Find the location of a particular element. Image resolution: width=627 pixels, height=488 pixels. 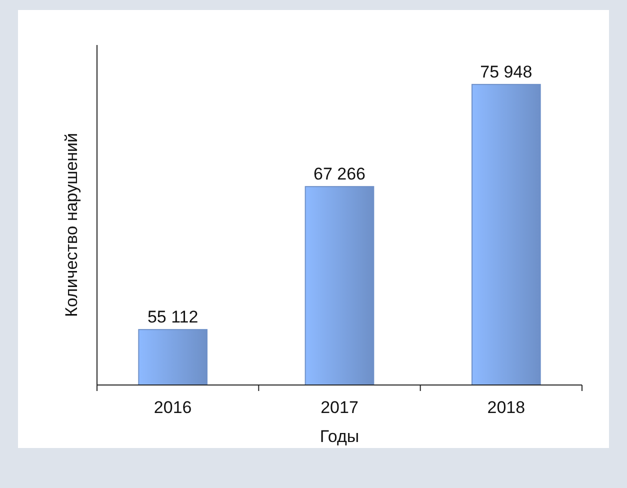

data-label: 55 112 is located at coordinates (172, 317).